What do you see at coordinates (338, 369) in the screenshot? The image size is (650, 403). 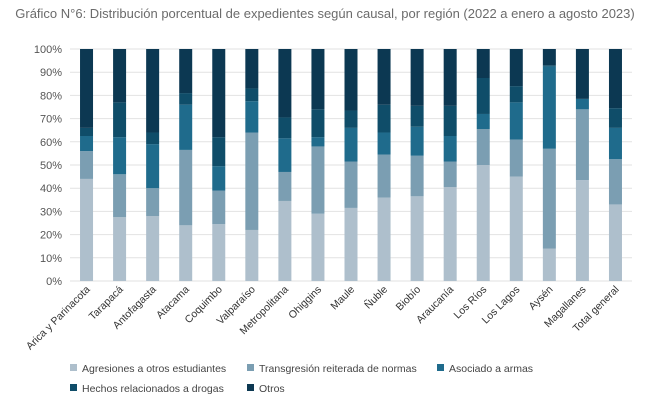 I see `legend-label: Transgresión reiterada de normas` at bounding box center [338, 369].